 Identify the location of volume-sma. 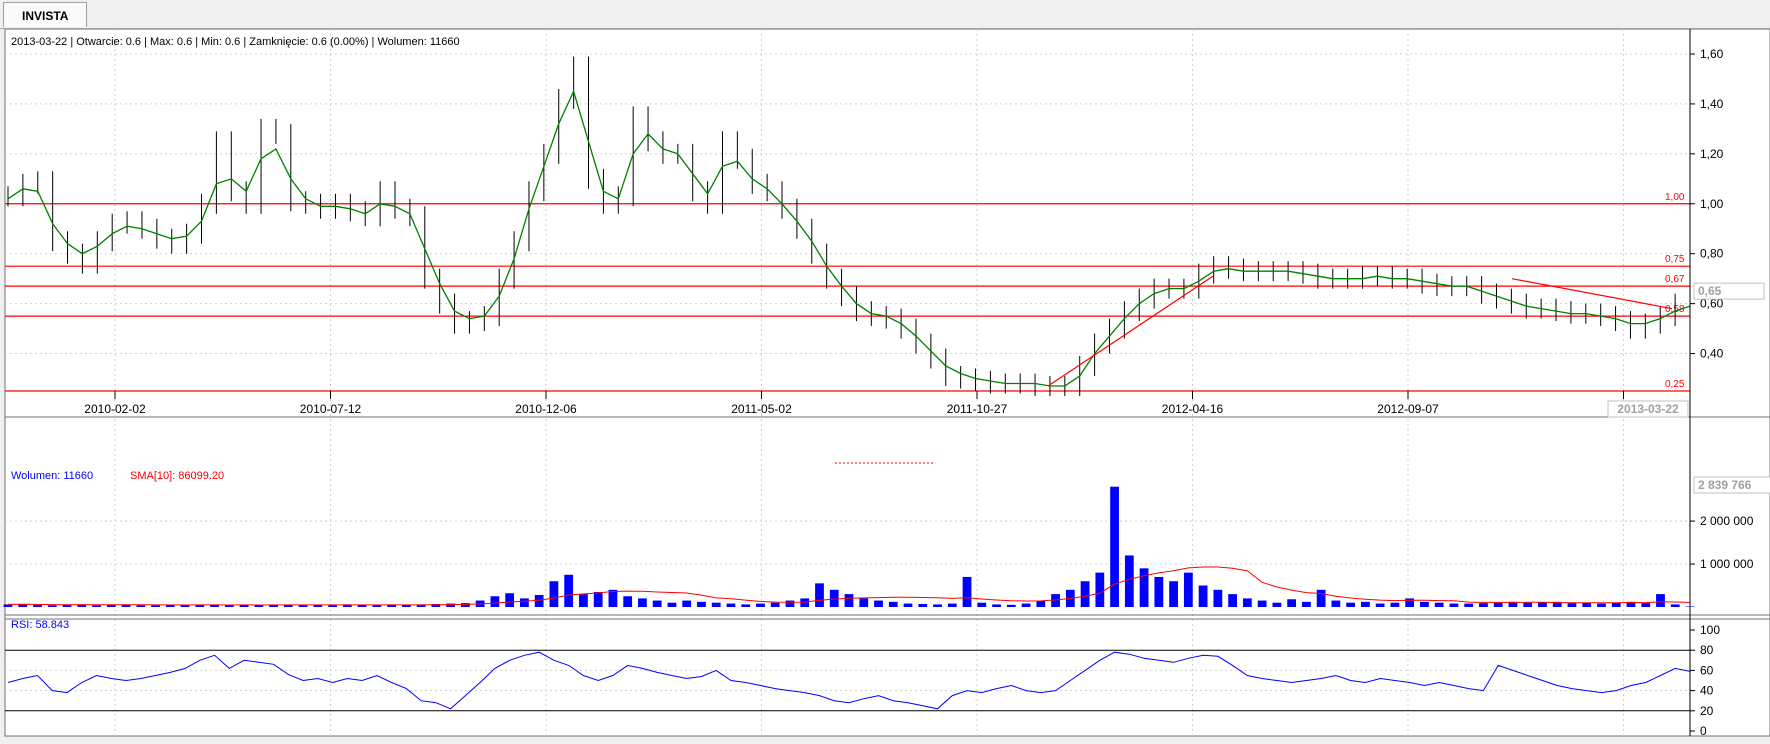
(849, 586).